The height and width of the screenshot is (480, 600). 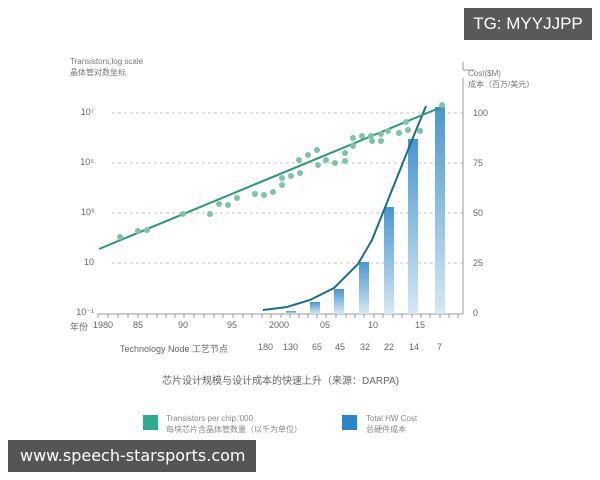 I want to click on right-tick-50: 50, so click(x=478, y=213).